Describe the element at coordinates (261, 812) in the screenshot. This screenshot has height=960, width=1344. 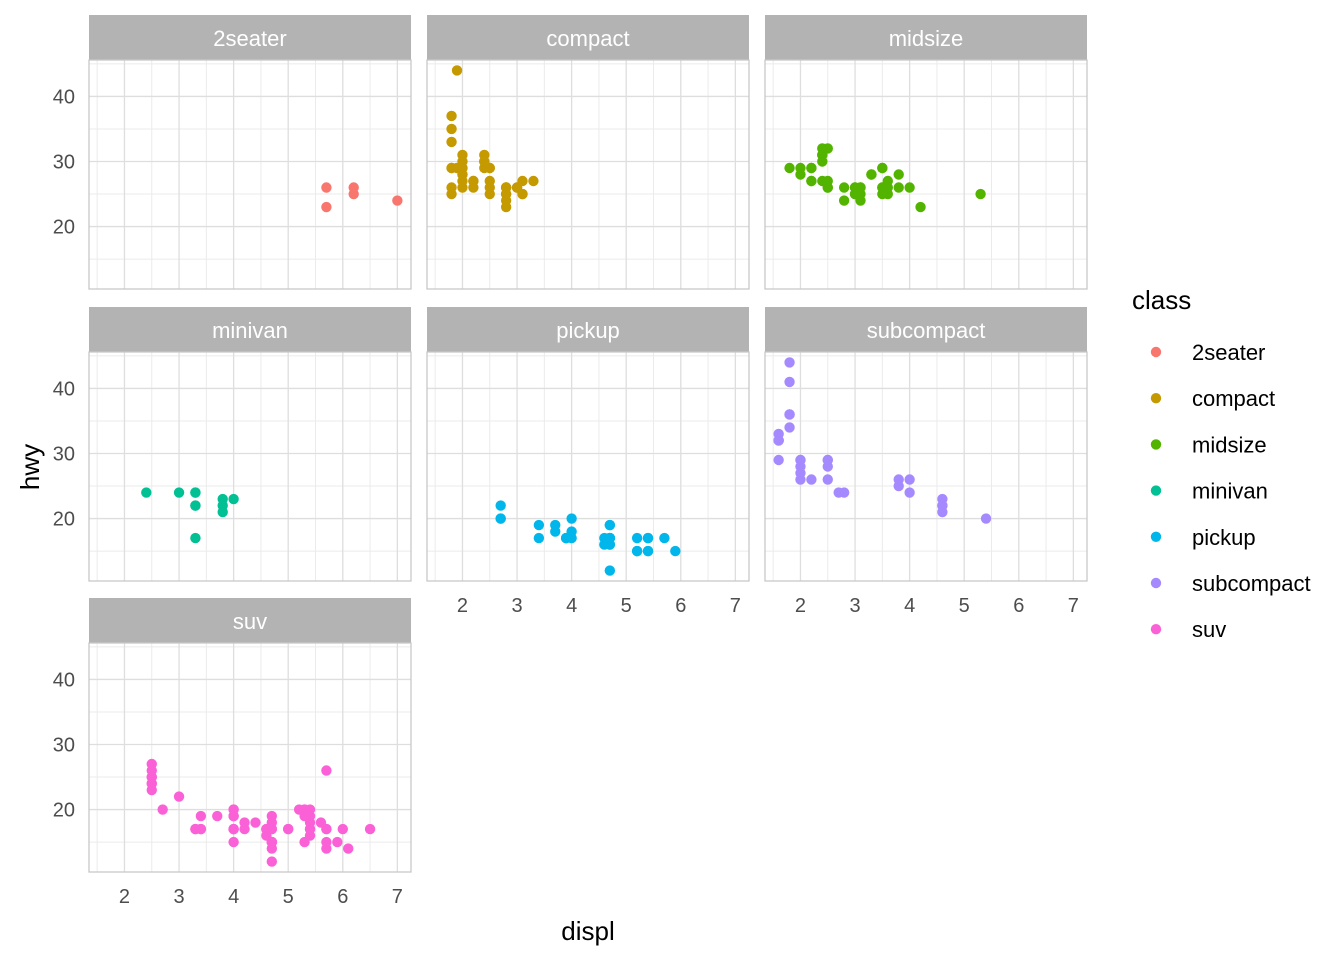
I see `data-points-suv` at that location.